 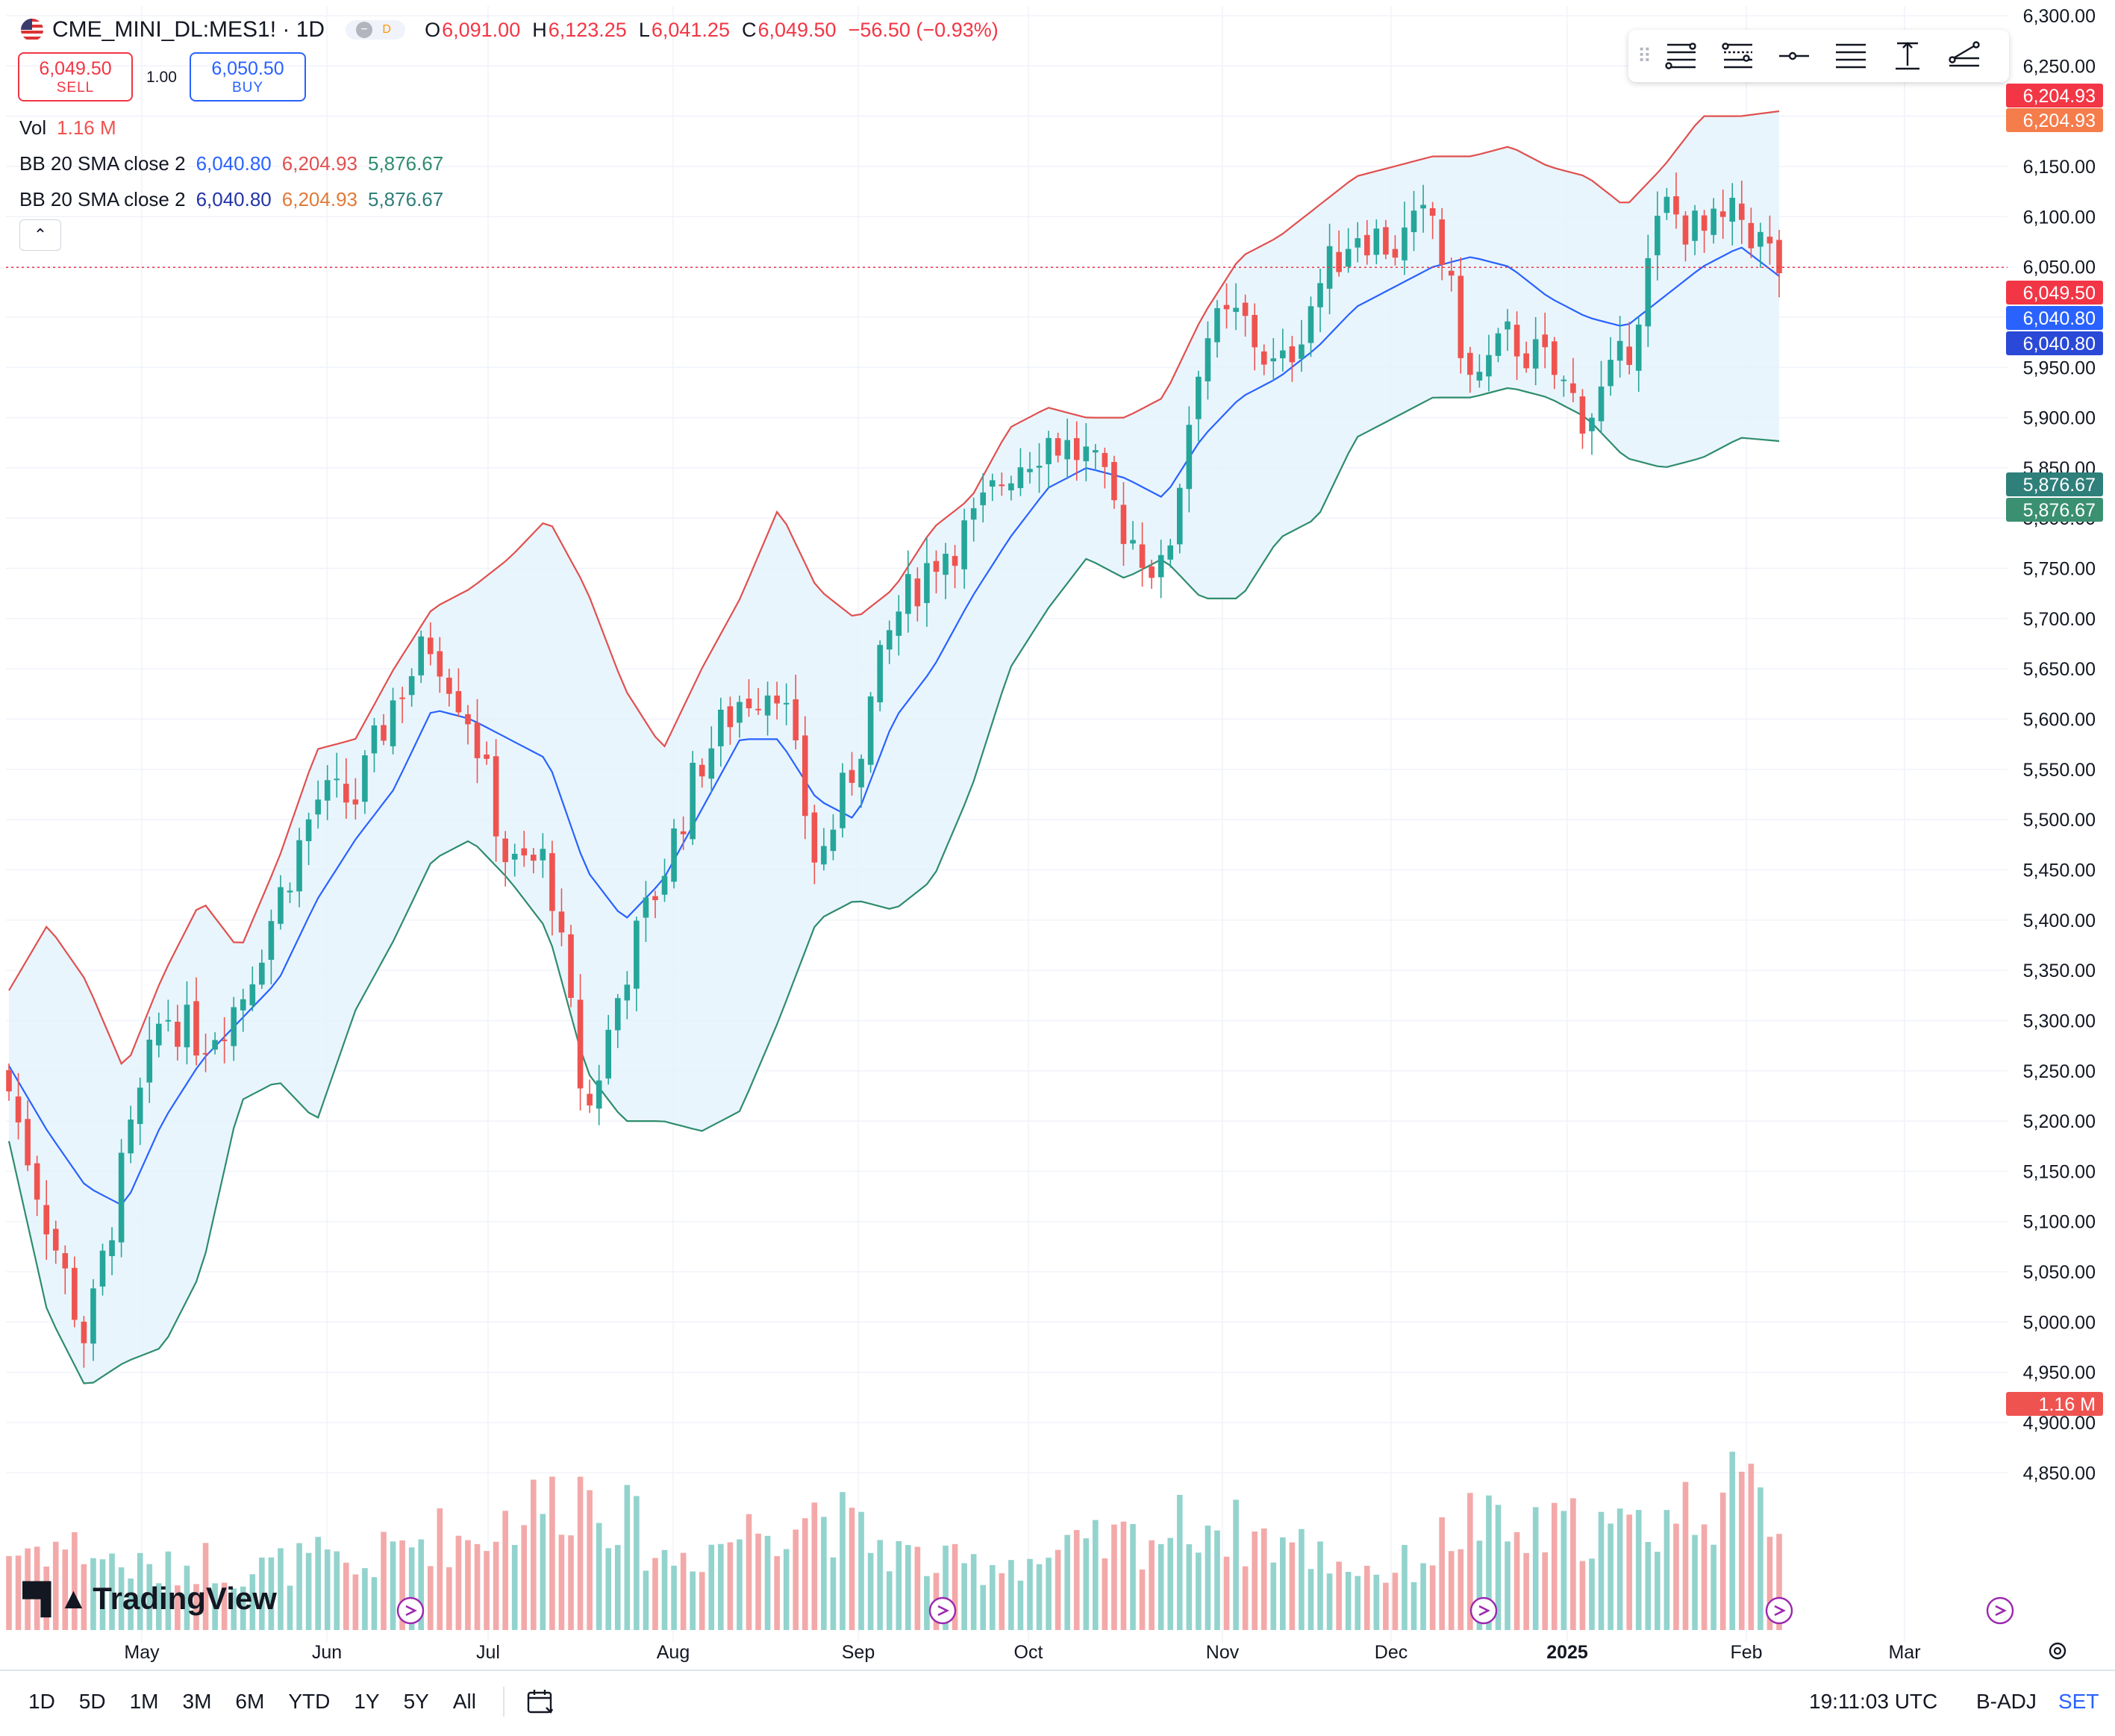 I want to click on range-1y: 1Y, so click(x=367, y=1702).